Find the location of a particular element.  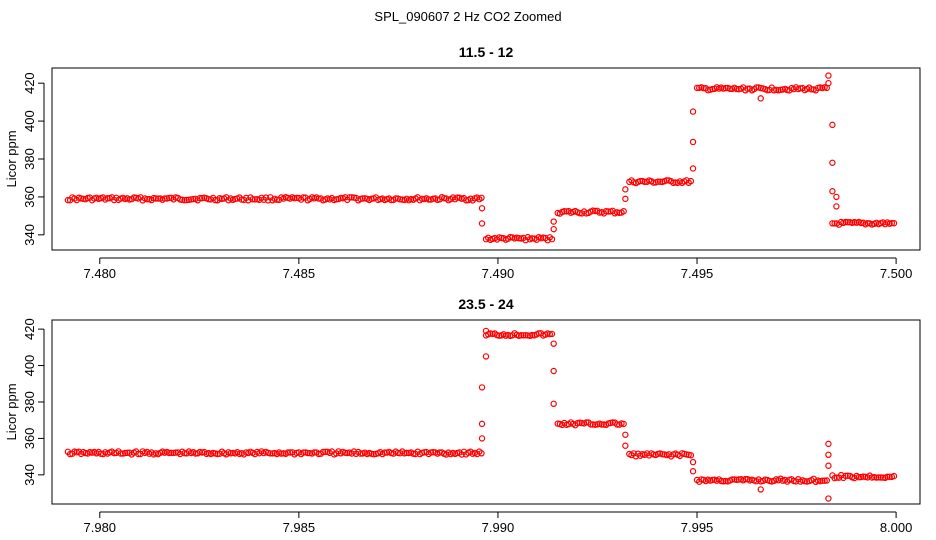

y-tick-label: 360 is located at coordinates (29, 439).